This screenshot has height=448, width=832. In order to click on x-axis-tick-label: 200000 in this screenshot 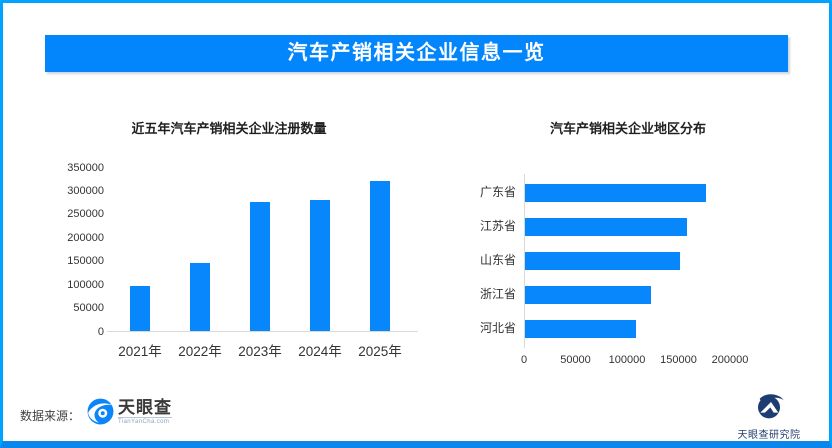, I will do `click(730, 360)`.